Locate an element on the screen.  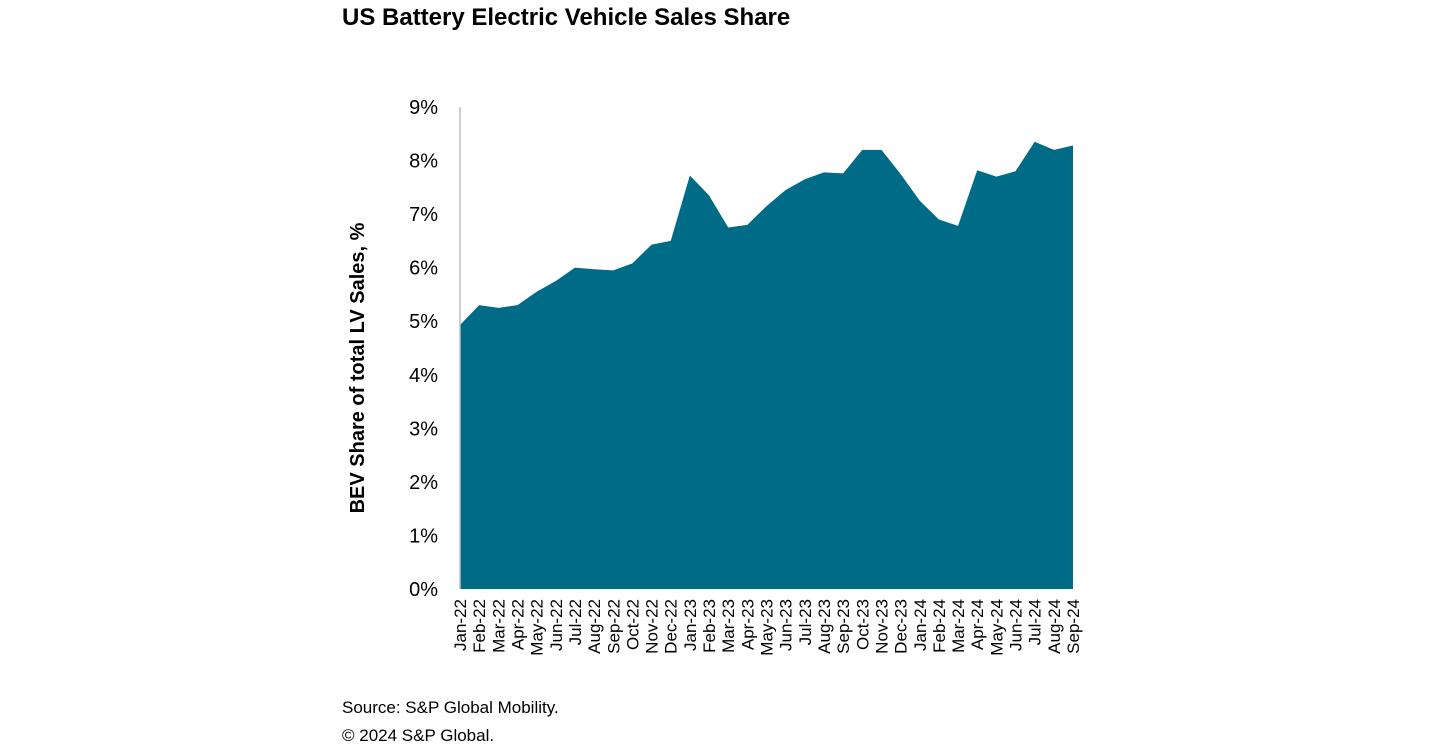
y-tick-label: 6% is located at coordinates (423, 269).